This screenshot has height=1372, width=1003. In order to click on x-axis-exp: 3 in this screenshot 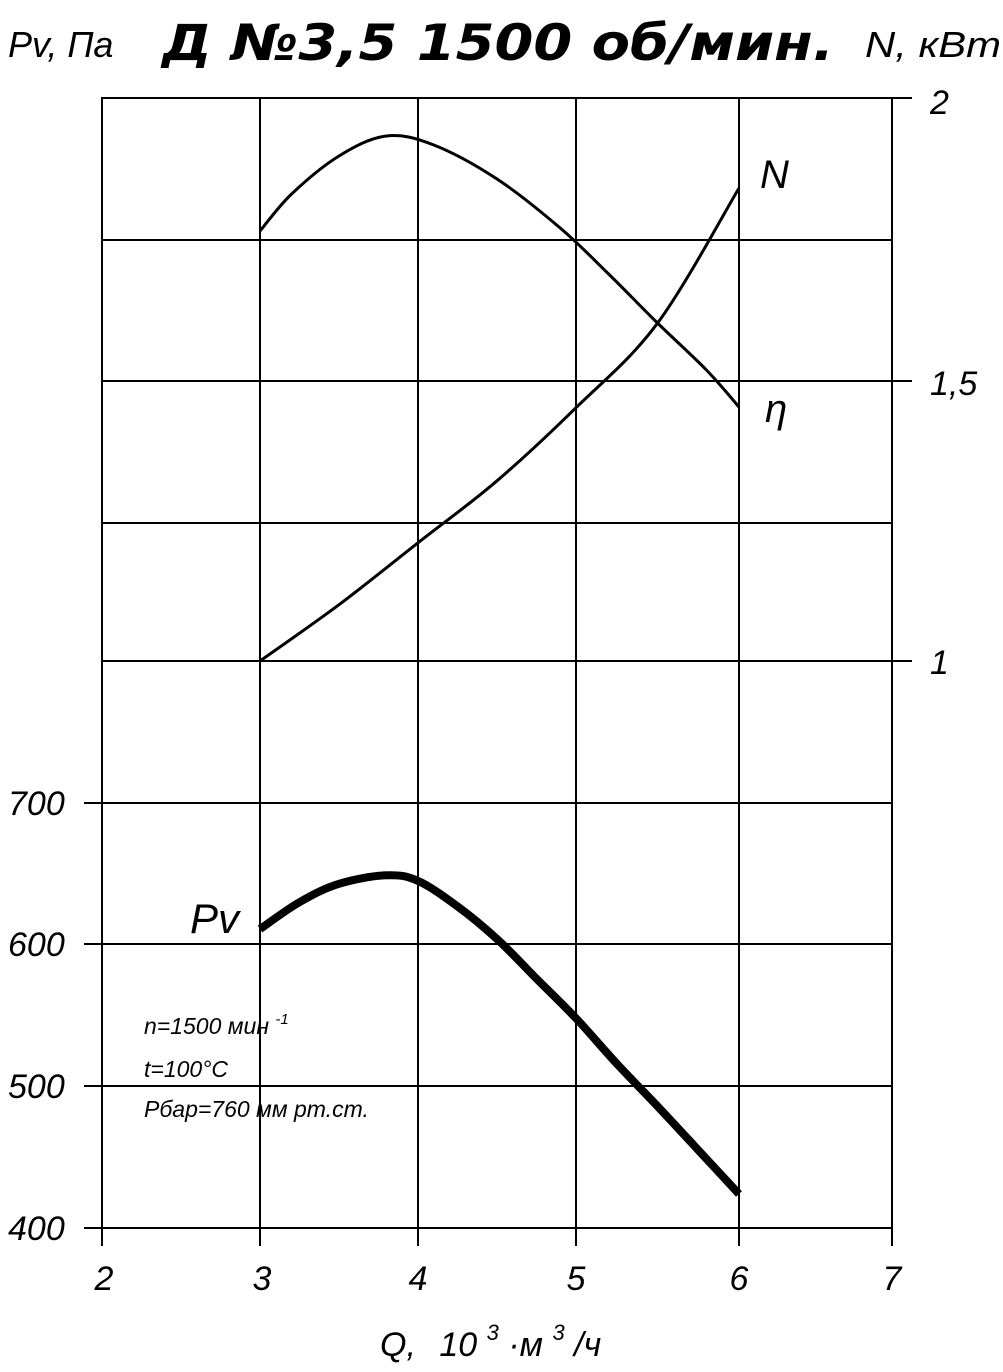, I will do `click(493, 1332)`.